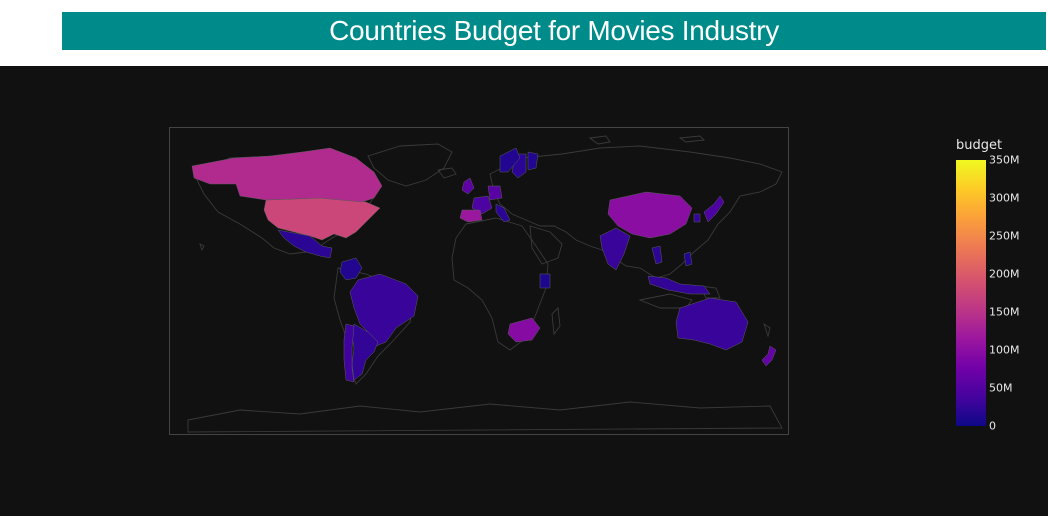 Image resolution: width=1048 pixels, height=518 pixels. Describe the element at coordinates (697, 218) in the screenshot. I see `country-south-korea` at that location.